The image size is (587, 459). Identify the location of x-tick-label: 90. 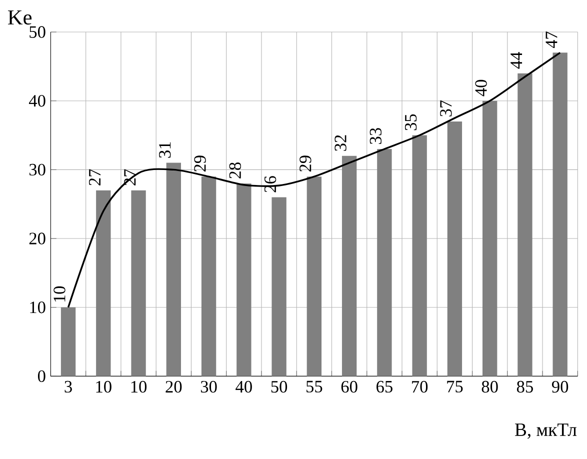
(560, 386).